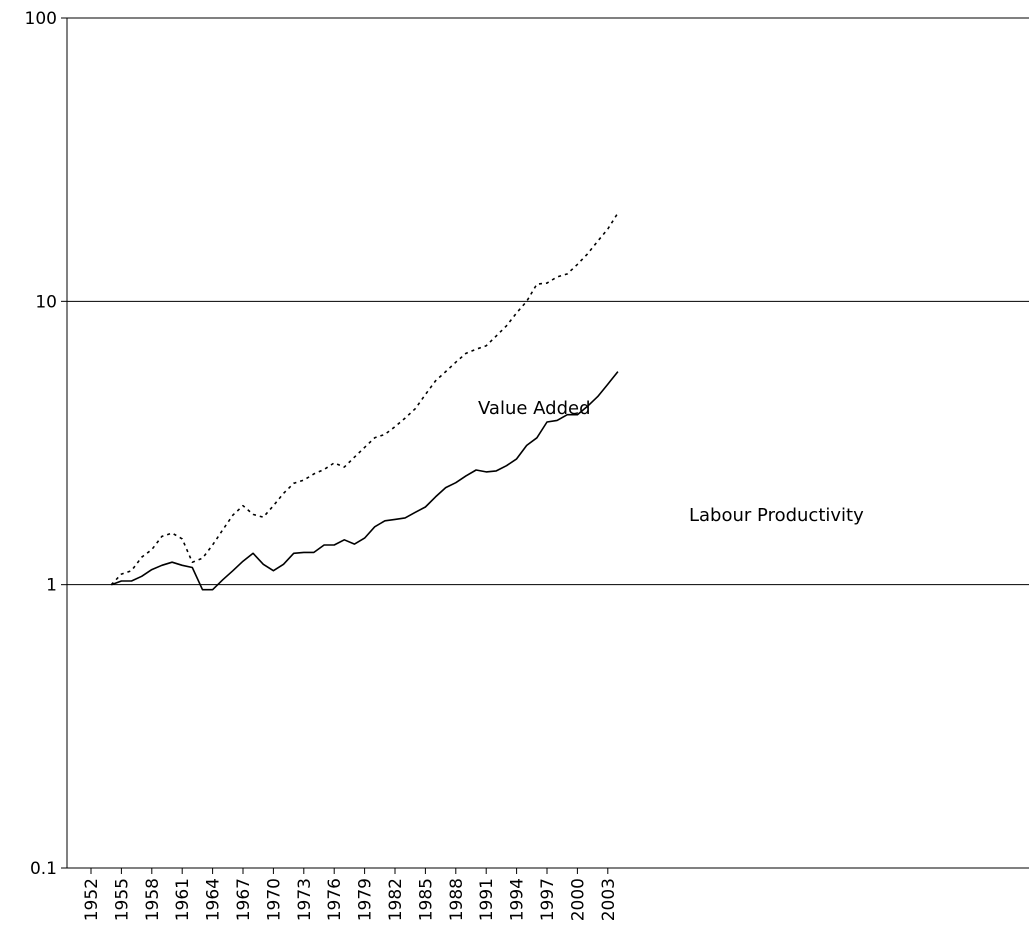 The image size is (1029, 938). What do you see at coordinates (426, 899) in the screenshot?
I see `x-tick-label: 1985` at bounding box center [426, 899].